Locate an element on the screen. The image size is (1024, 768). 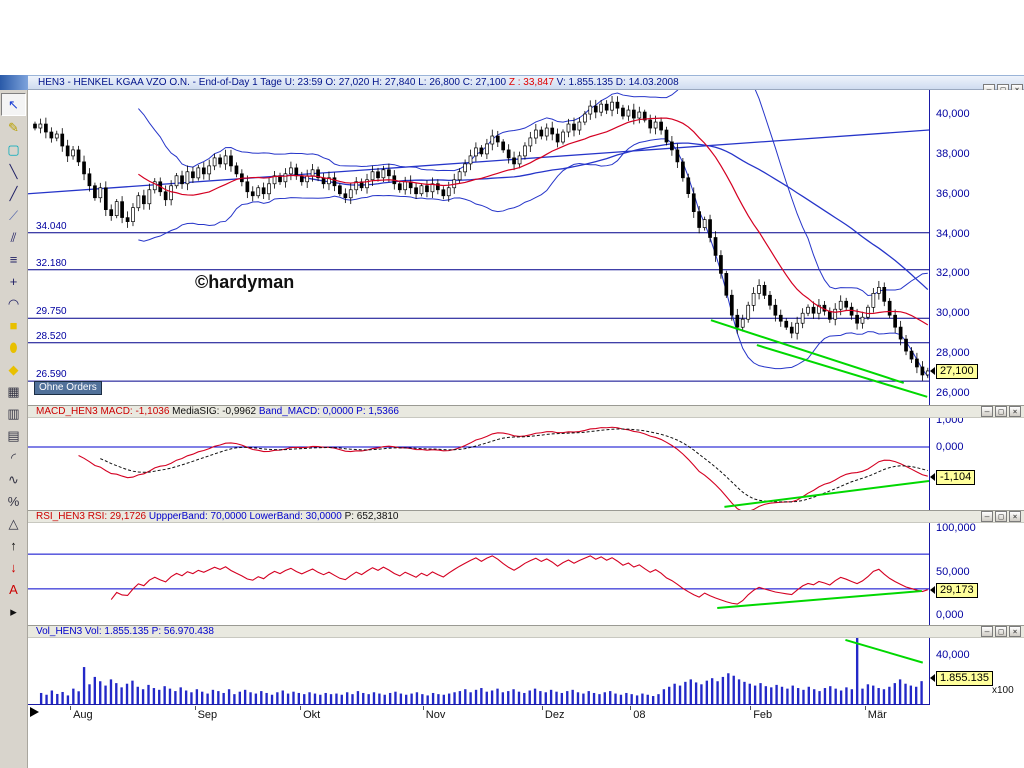
horizontal-line-tool: ≡ is located at coordinates (13, 259).